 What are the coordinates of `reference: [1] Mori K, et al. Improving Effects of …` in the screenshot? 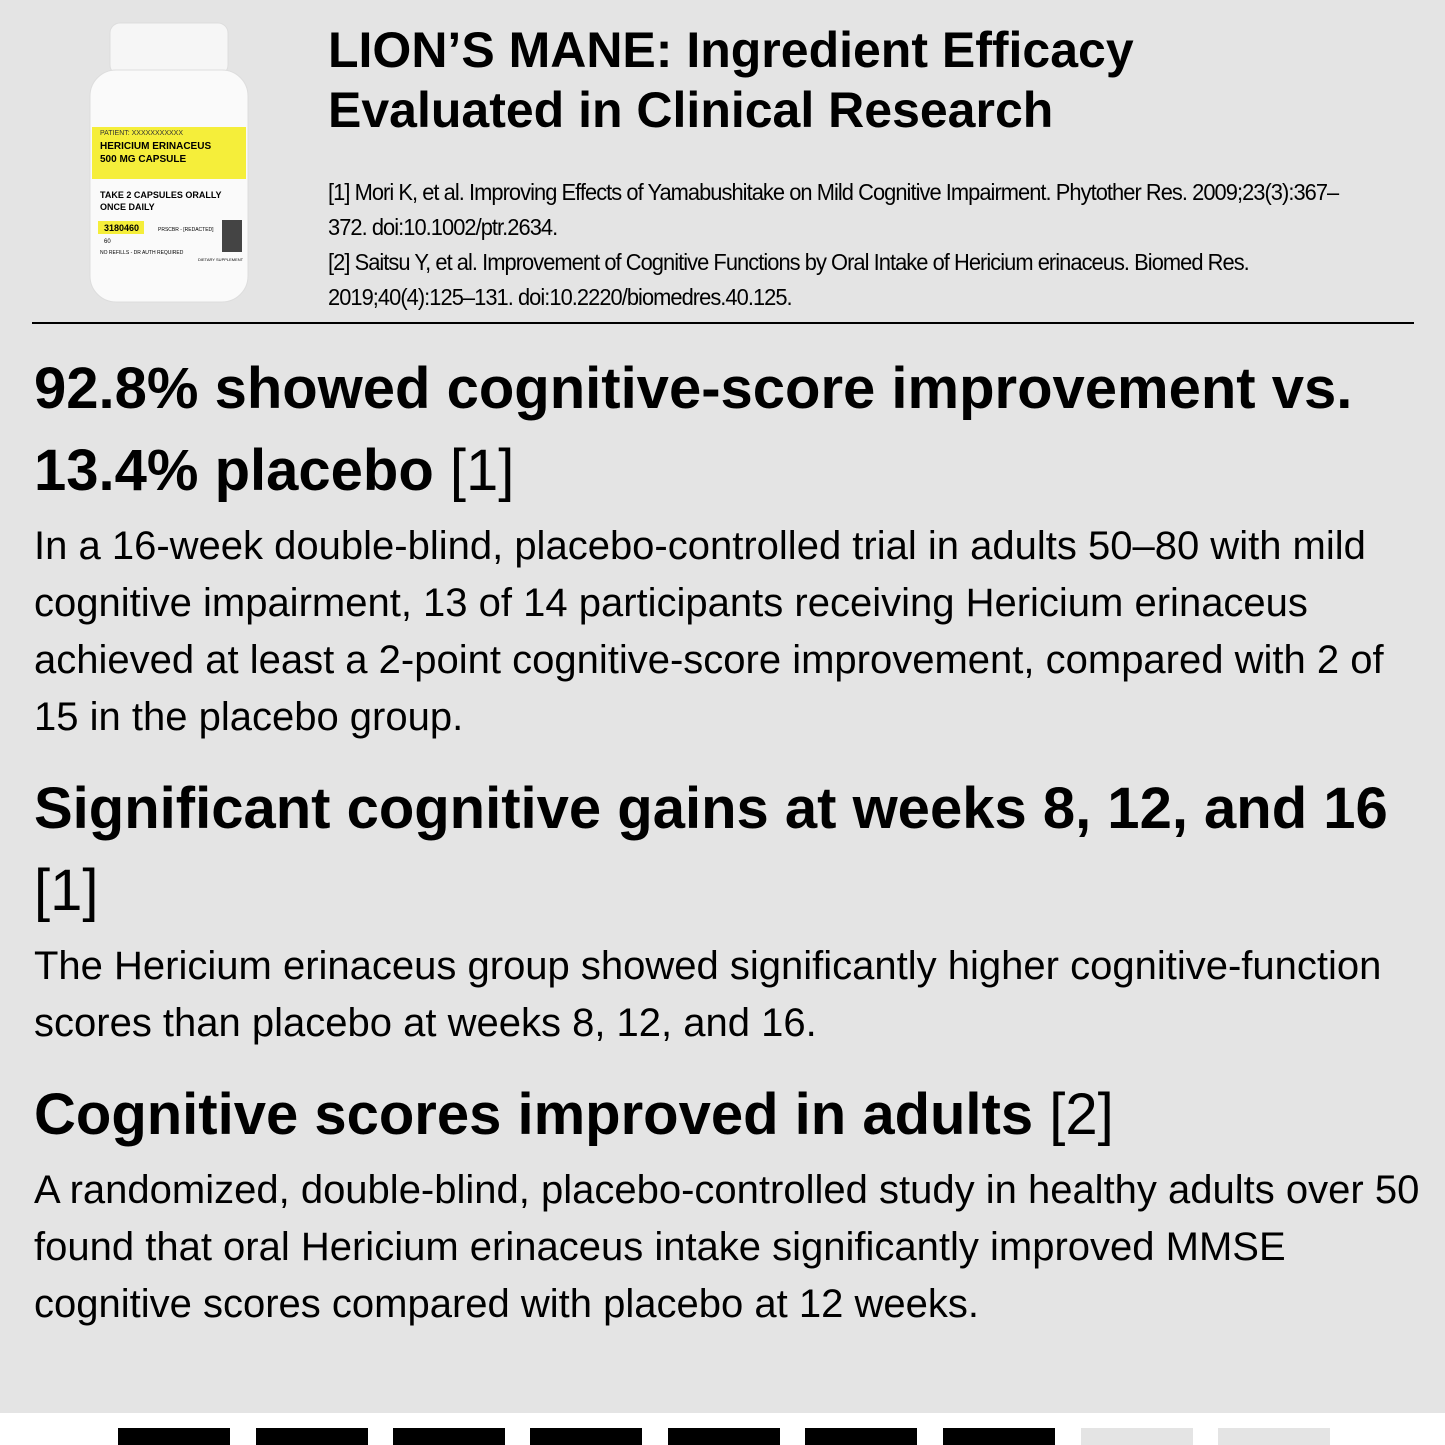 It's located at (833, 209).